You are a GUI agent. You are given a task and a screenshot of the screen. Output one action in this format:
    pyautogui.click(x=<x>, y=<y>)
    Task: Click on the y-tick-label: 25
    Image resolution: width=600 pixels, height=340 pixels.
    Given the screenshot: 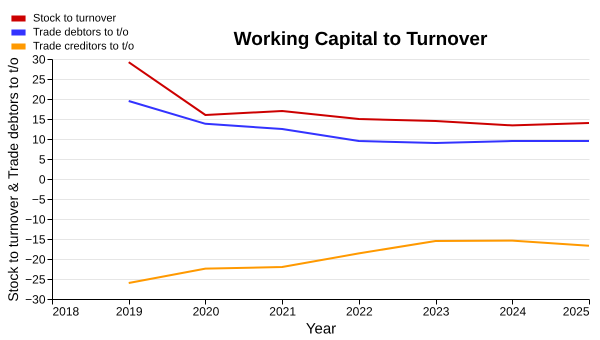 What is the action you would take?
    pyautogui.click(x=39, y=79)
    